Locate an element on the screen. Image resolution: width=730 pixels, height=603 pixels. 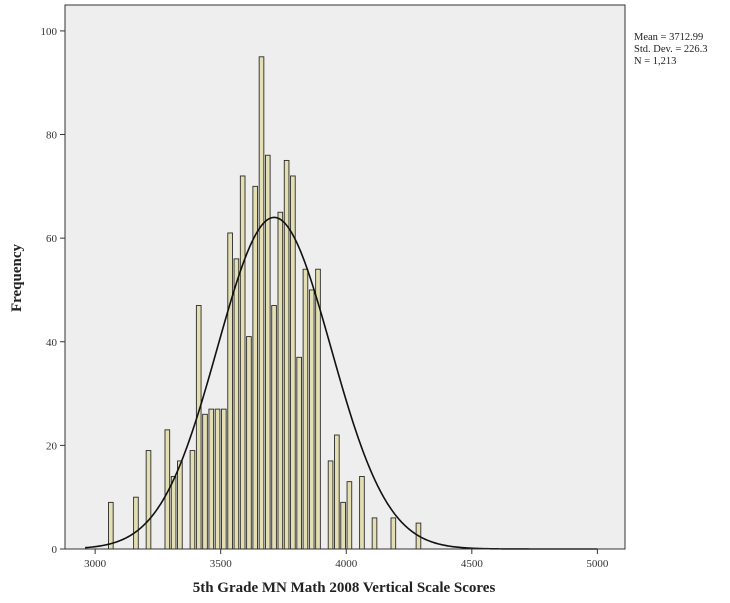
x-tick-label: 5000 is located at coordinates (597, 564).